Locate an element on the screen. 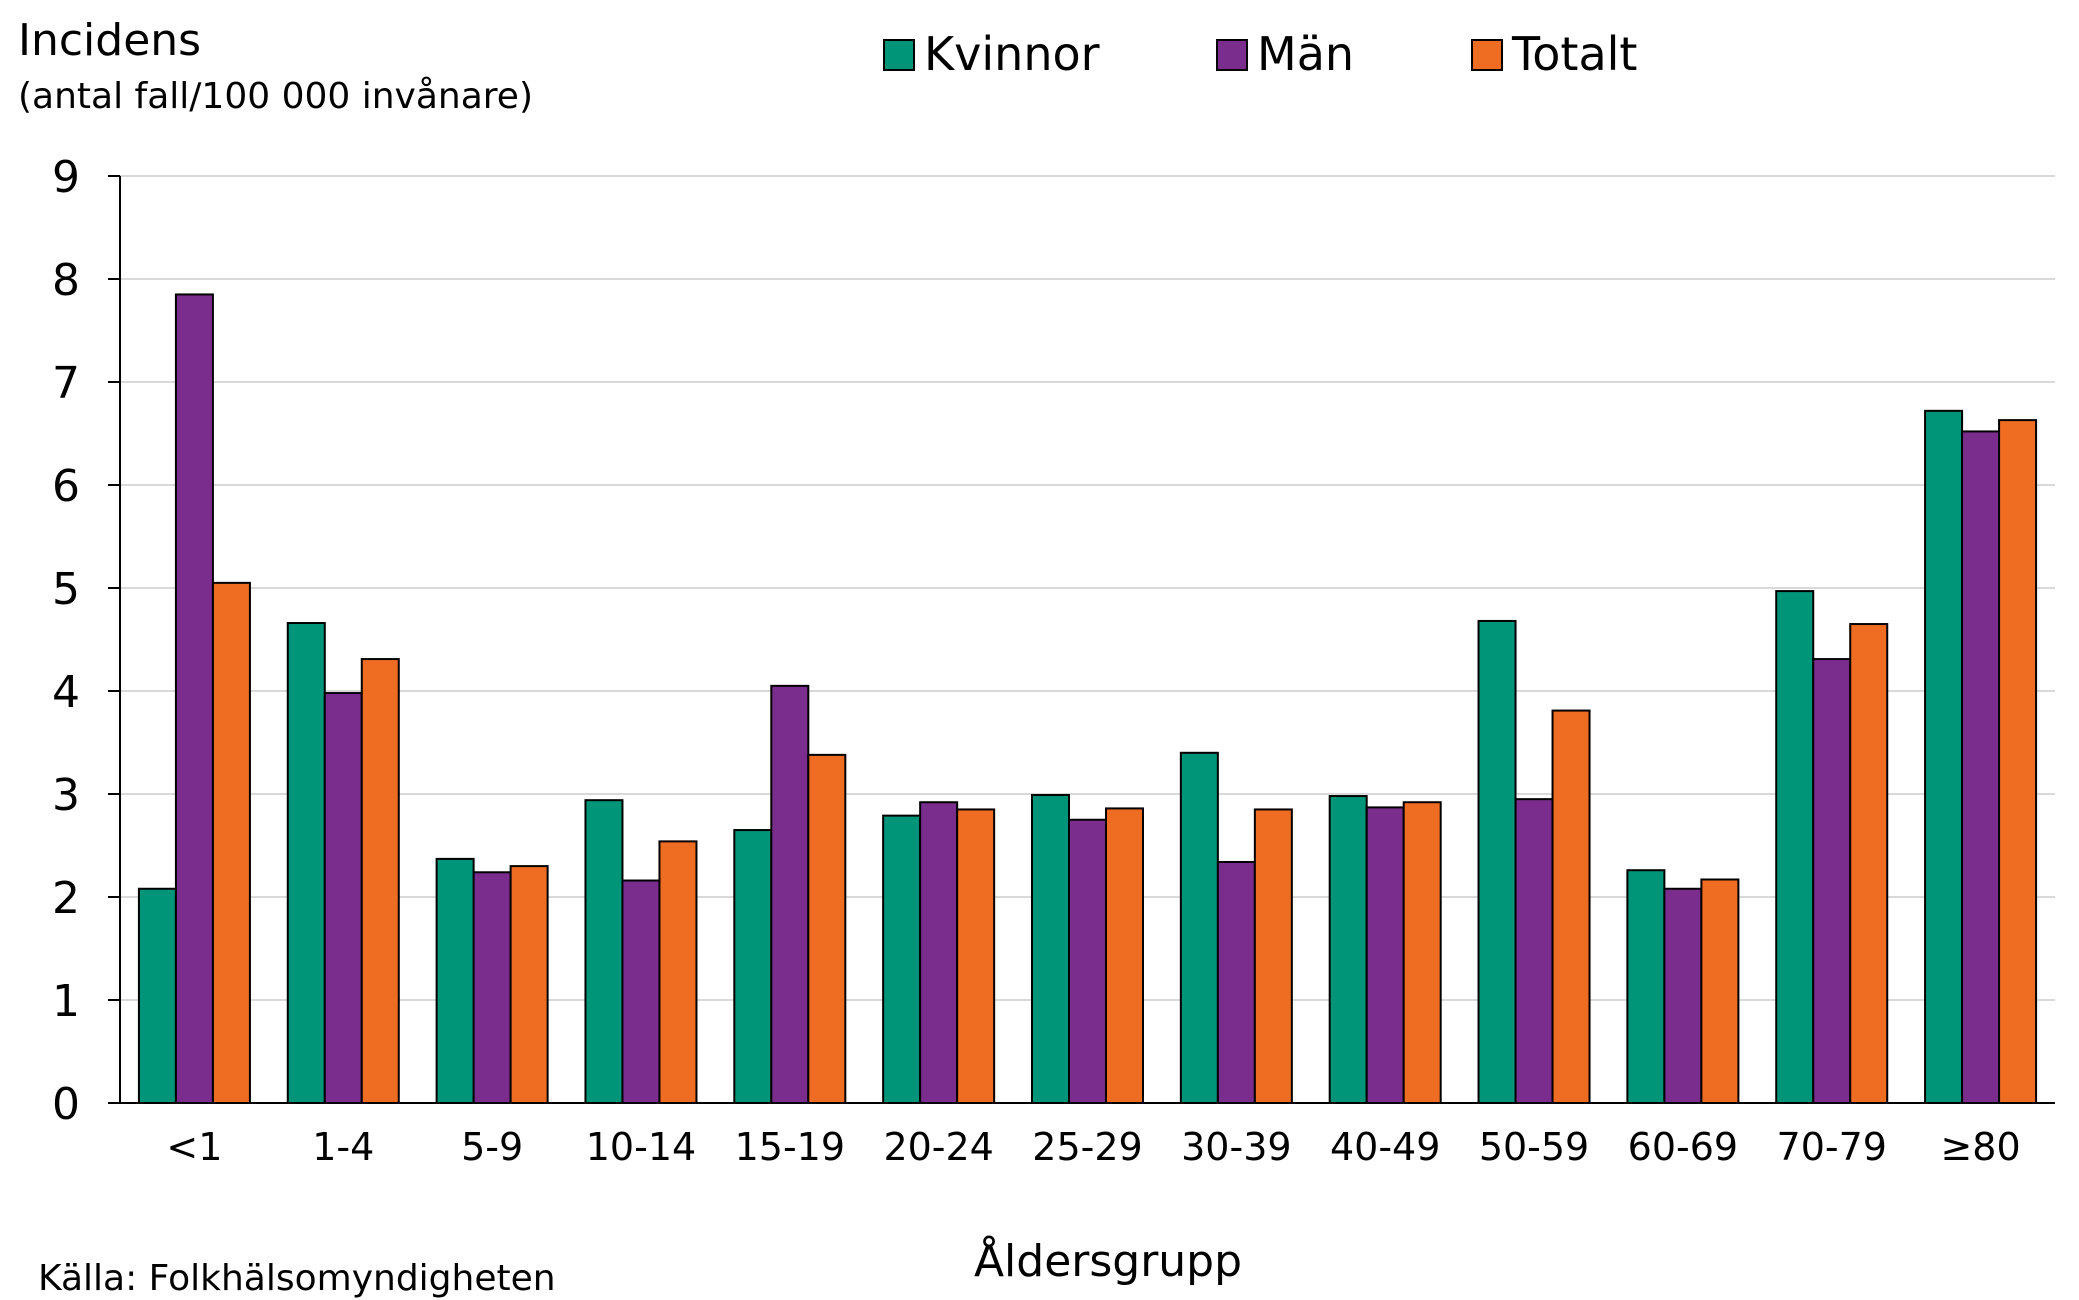 This screenshot has height=1300, width=2079. y-tick-label-1: 1 is located at coordinates (66, 1001).